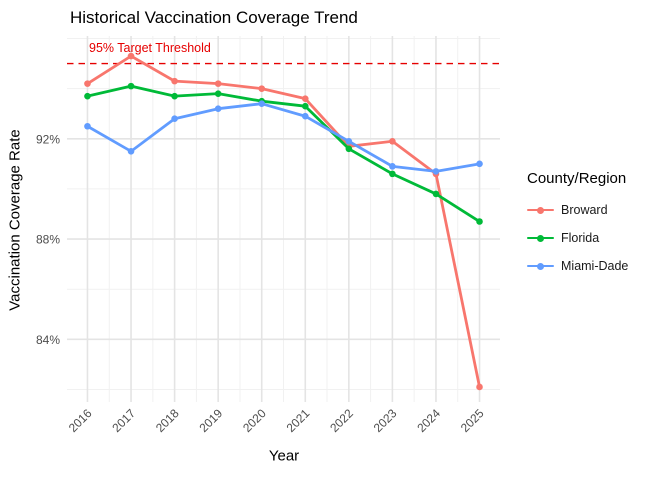 This screenshot has width=672, height=480. I want to click on x-tick-label: 2017, so click(123, 420).